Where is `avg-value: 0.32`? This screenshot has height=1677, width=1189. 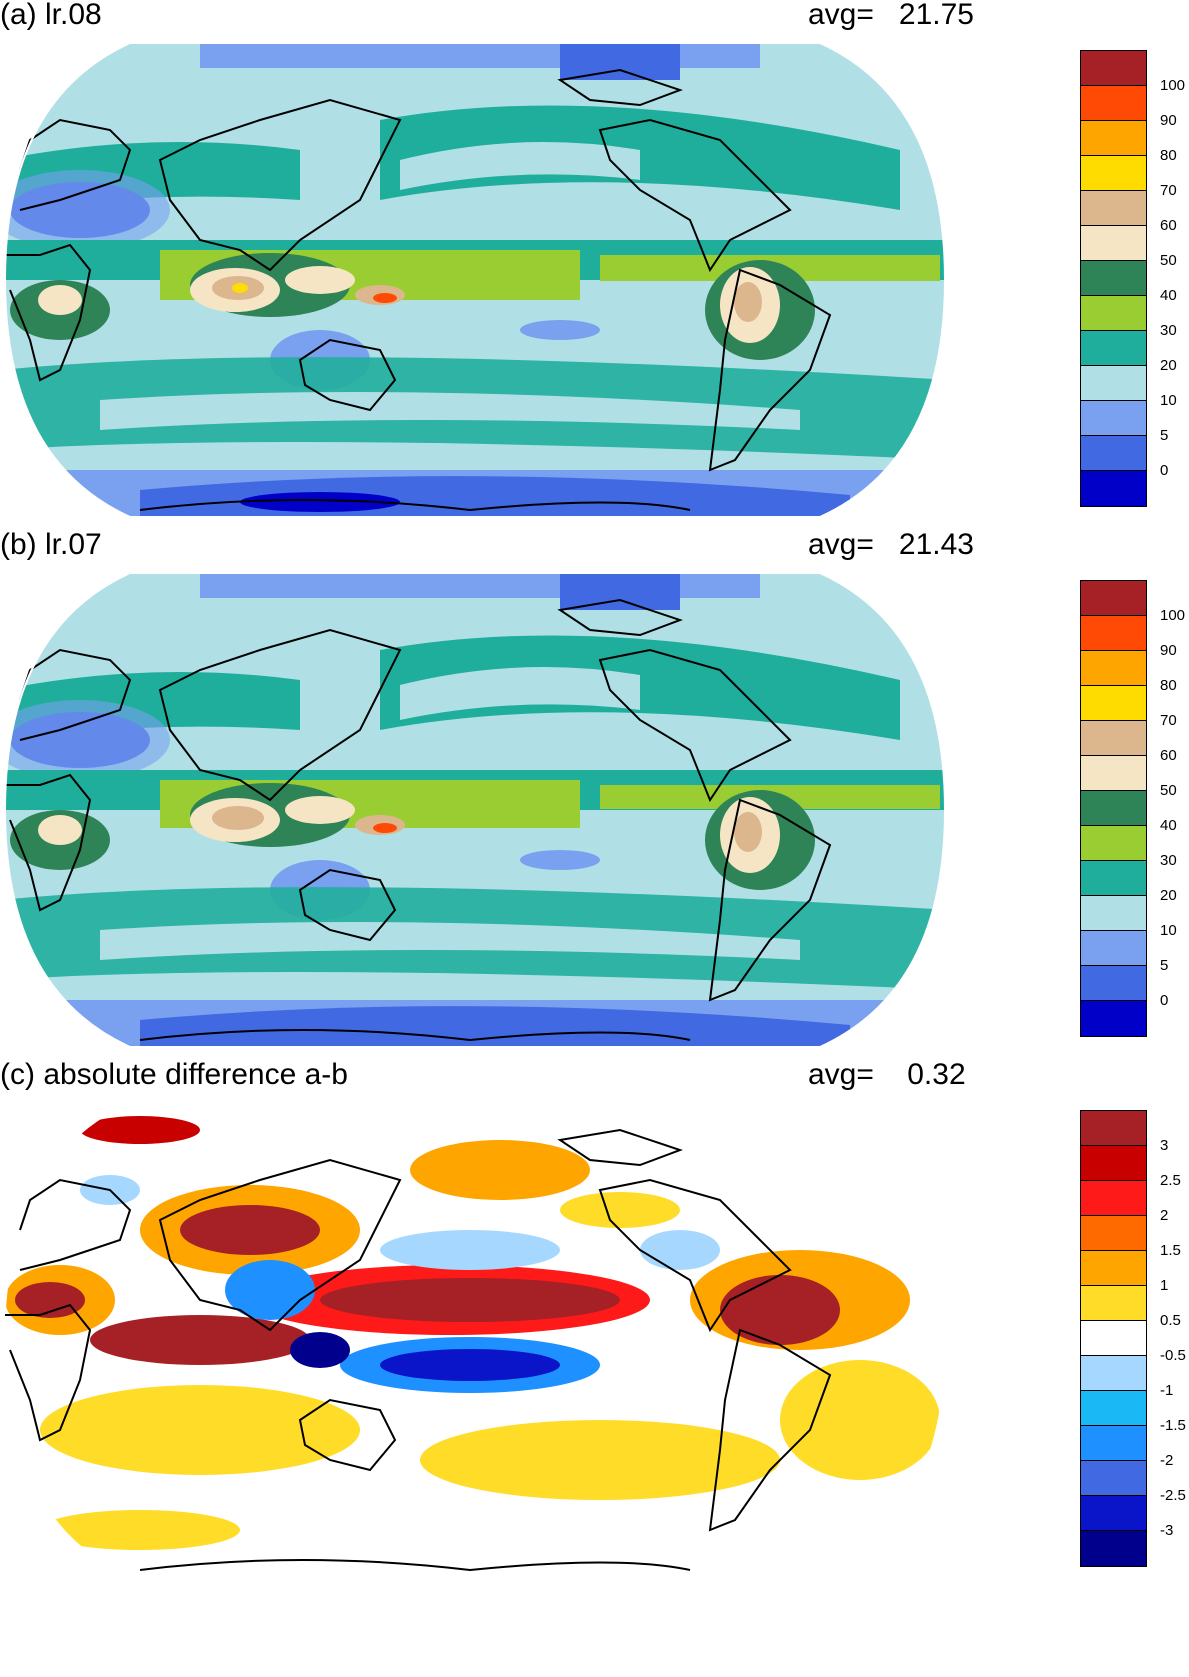
avg-value: 0.32 is located at coordinates (936, 1074).